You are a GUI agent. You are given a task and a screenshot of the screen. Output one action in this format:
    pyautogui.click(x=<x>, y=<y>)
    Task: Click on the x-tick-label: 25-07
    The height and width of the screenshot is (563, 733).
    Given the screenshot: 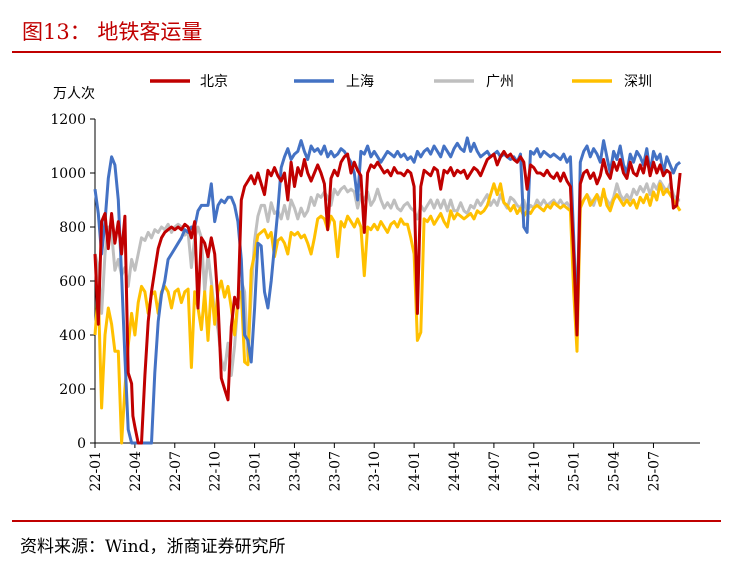 What is the action you would take?
    pyautogui.click(x=654, y=471)
    